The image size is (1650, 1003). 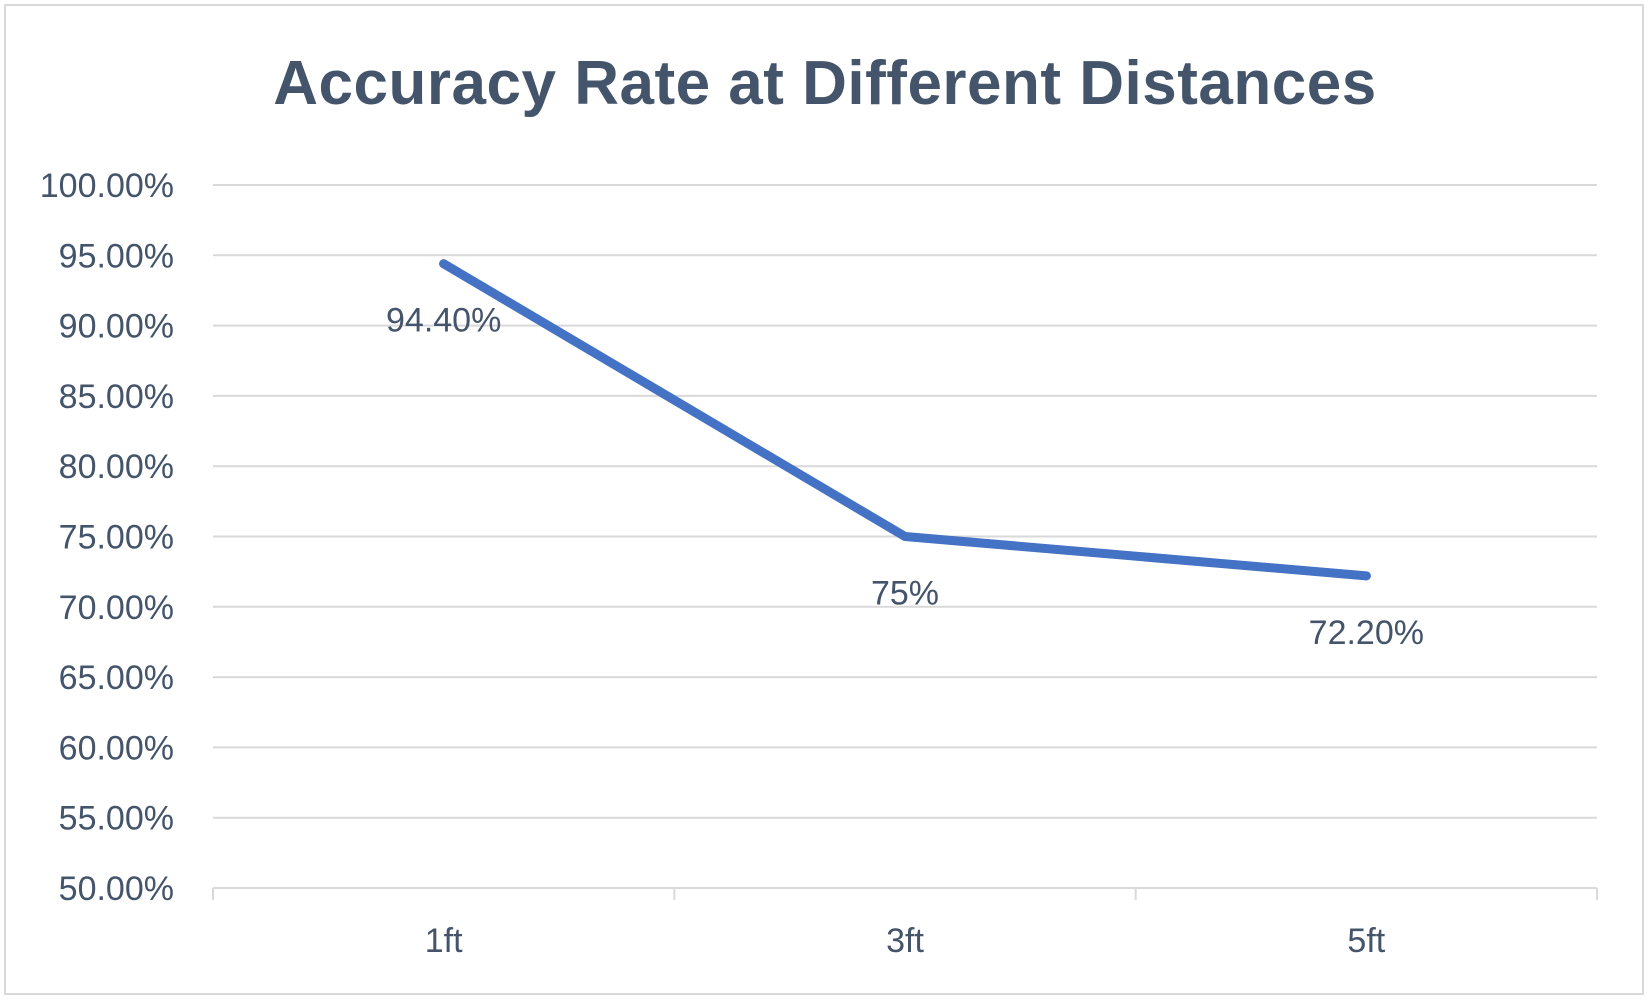 What do you see at coordinates (444, 941) in the screenshot?
I see `x-tick-label: 1ft` at bounding box center [444, 941].